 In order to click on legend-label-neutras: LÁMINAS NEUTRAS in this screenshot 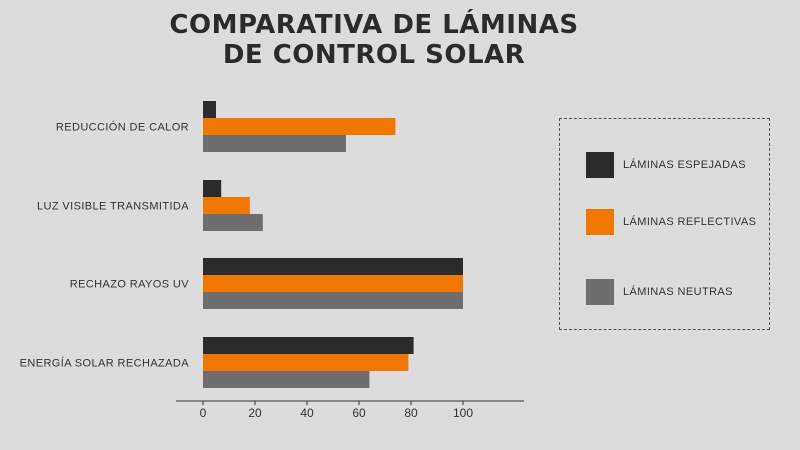, I will do `click(678, 292)`.